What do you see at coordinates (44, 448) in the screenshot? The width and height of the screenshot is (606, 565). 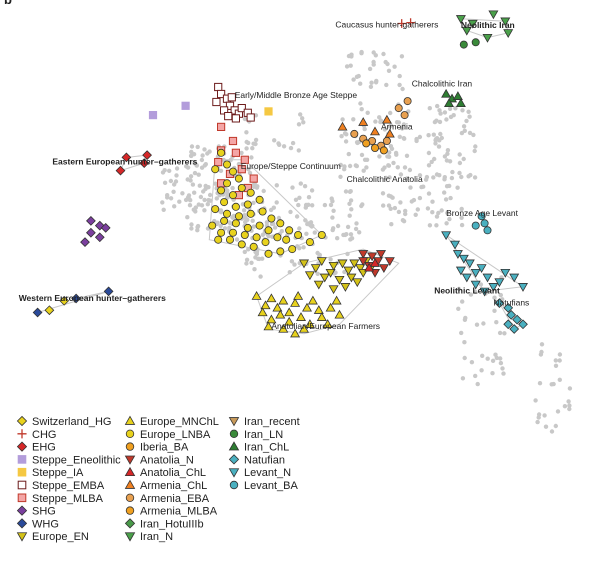 I see `legend-label: EHG` at bounding box center [44, 448].